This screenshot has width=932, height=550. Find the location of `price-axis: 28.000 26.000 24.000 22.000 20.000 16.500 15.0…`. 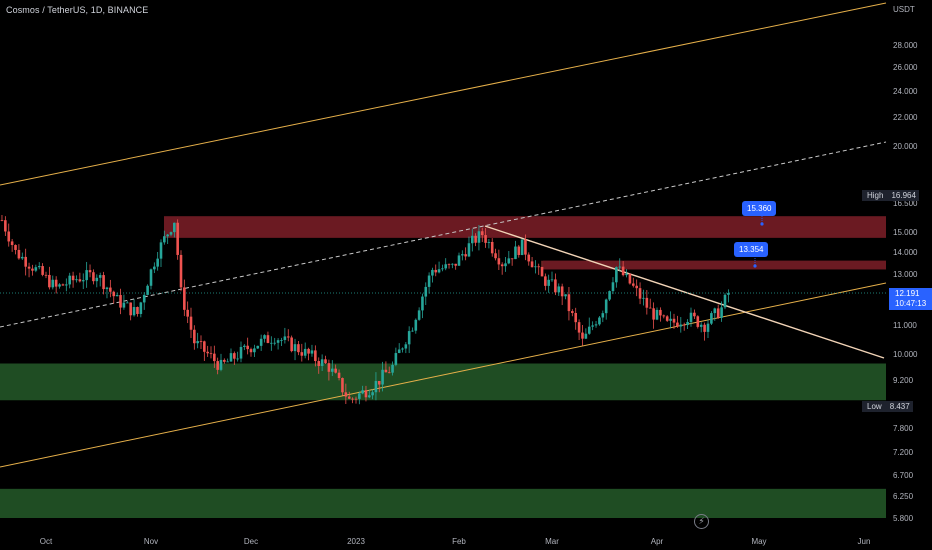

price-axis: 28.000 26.000 24.000 22.000 20.000 16.500 15.0… is located at coordinates (905, 282).